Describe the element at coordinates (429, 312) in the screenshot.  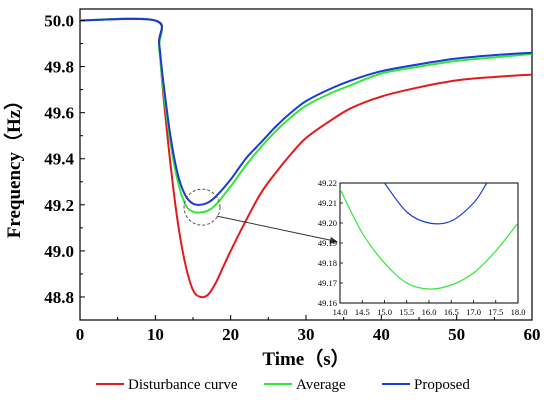
I see `inset-x-tick-label: 16.0` at that location.